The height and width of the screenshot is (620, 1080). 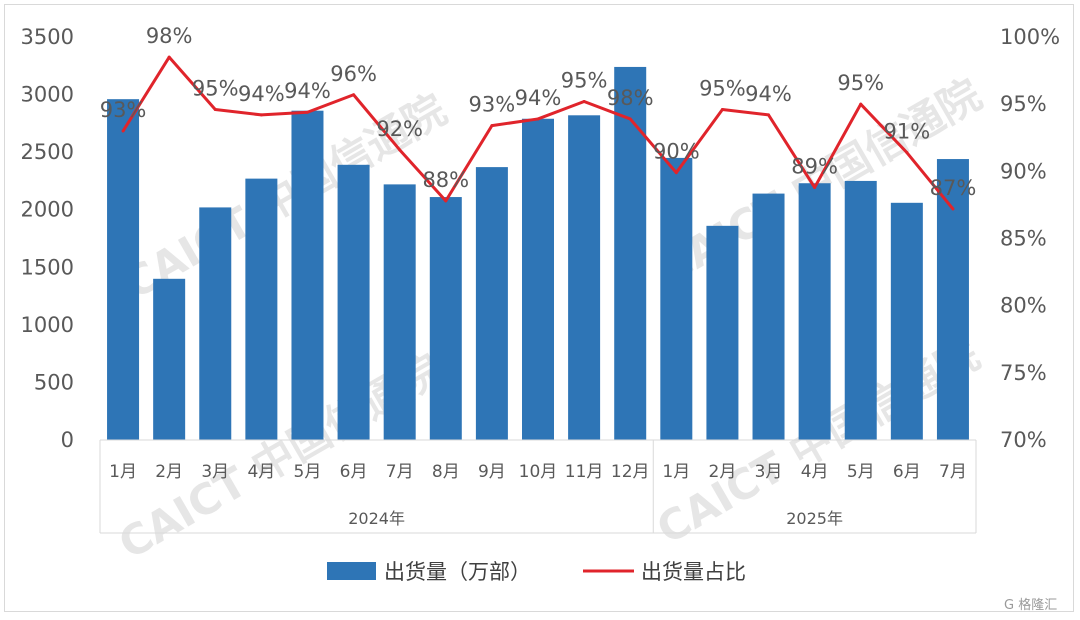 What do you see at coordinates (676, 298) in the screenshot?
I see `bar-1月-12` at bounding box center [676, 298].